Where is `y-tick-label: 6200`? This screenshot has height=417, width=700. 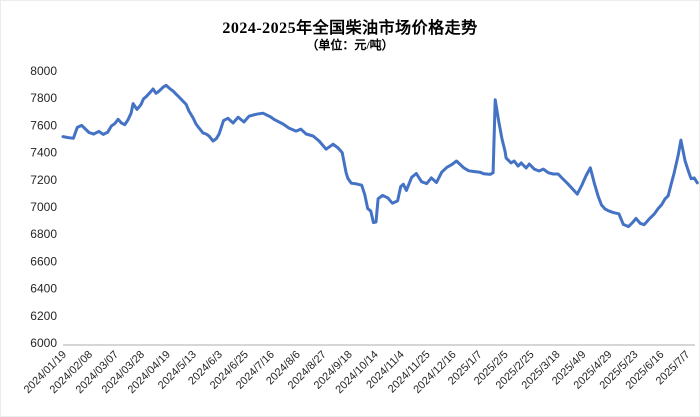
y-tick-label: 6200 is located at coordinates (43, 316).